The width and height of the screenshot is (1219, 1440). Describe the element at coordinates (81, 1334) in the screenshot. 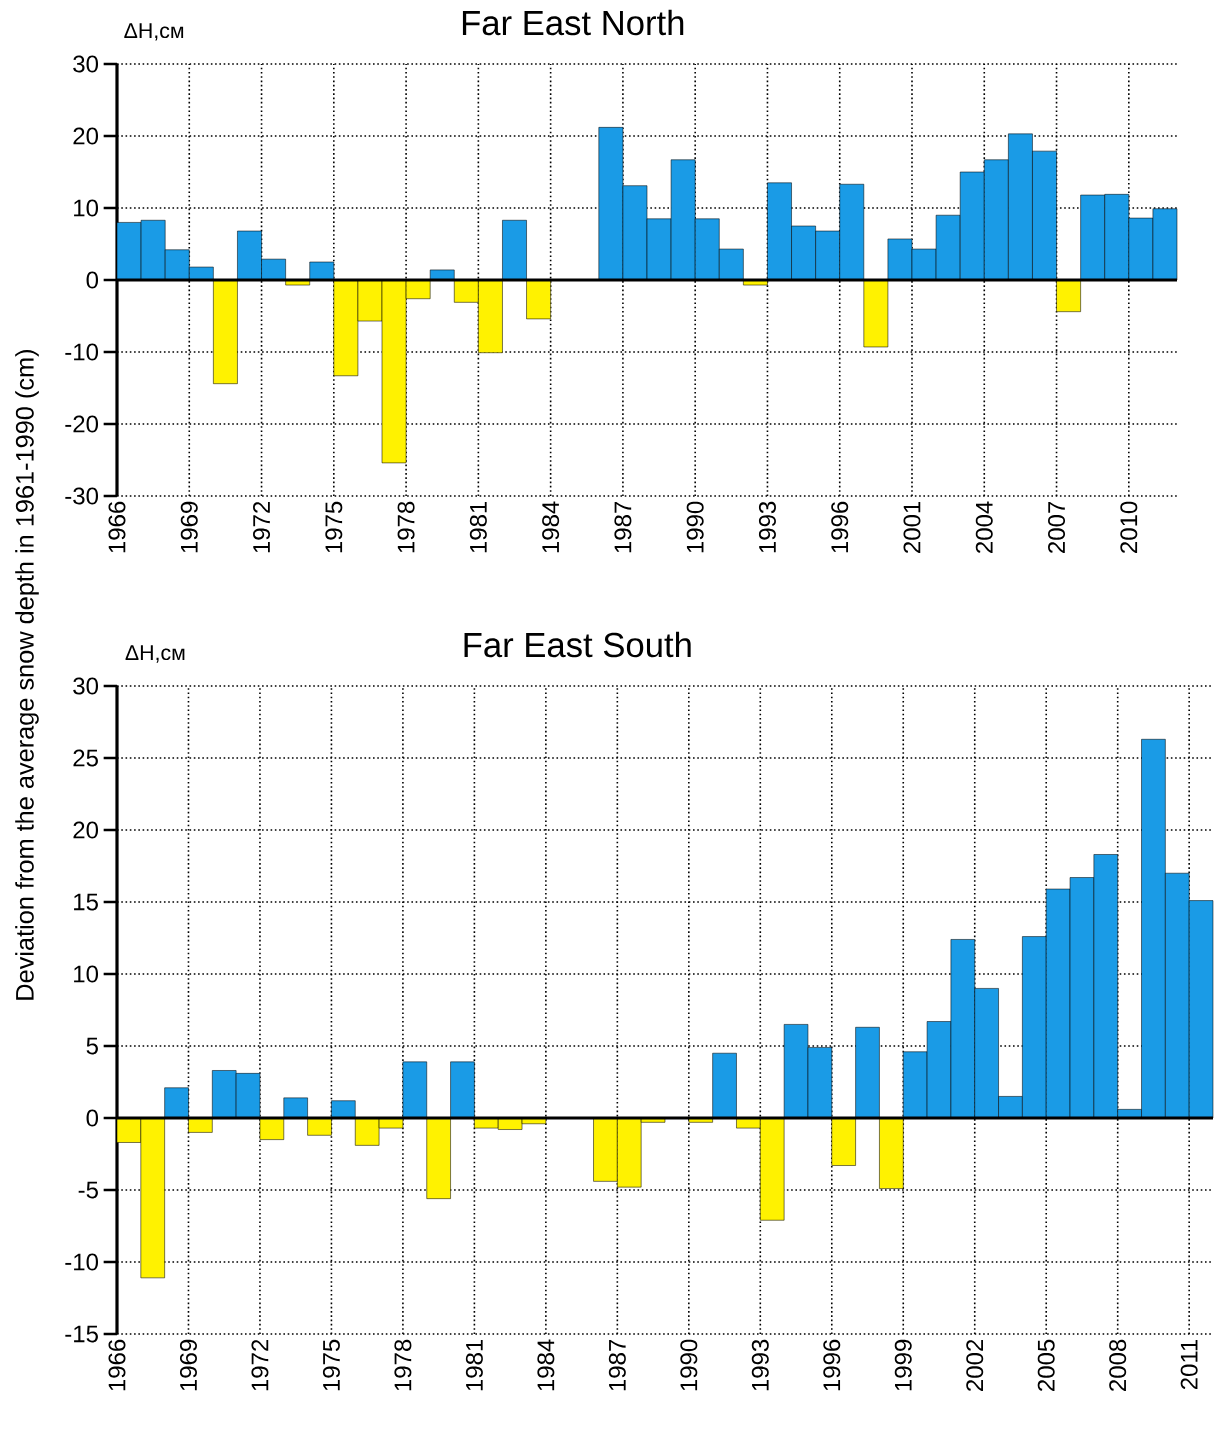

I see `y-tick-label: -15` at that location.